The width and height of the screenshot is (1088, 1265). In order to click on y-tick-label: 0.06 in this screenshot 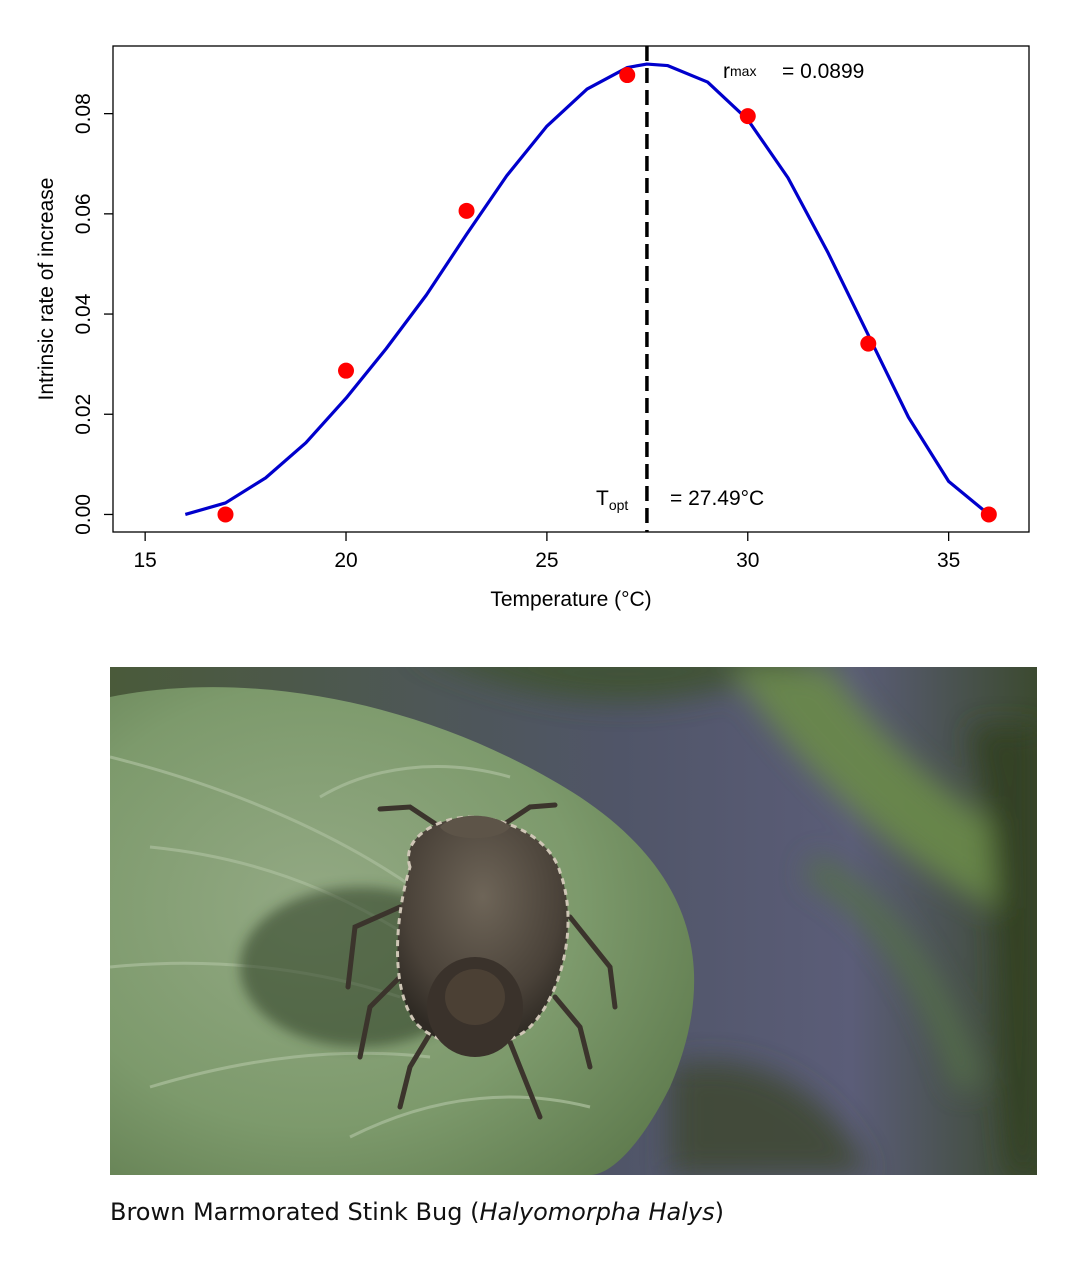, I will do `click(83, 213)`.